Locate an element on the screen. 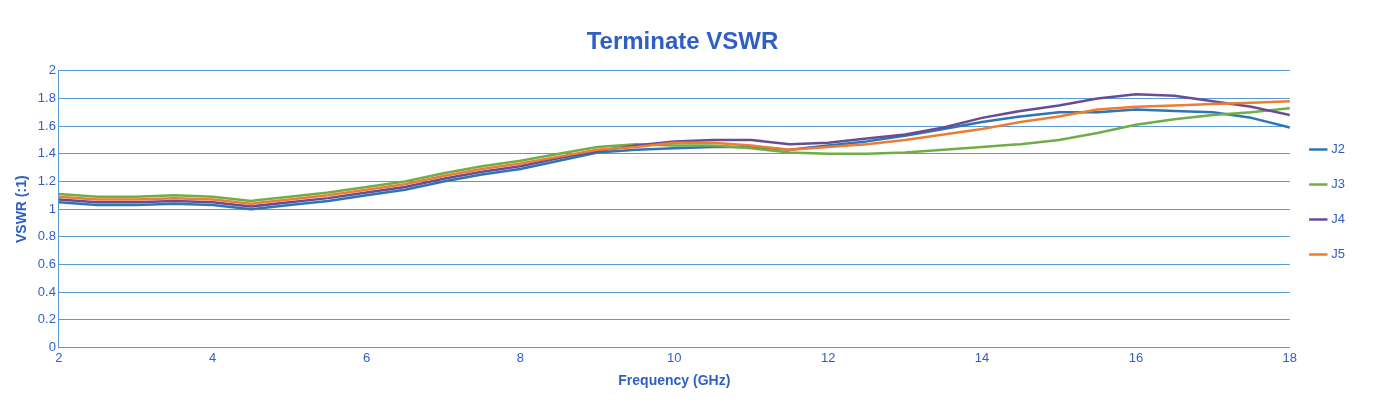  y-tick-label: 0.4 is located at coordinates (46, 291).